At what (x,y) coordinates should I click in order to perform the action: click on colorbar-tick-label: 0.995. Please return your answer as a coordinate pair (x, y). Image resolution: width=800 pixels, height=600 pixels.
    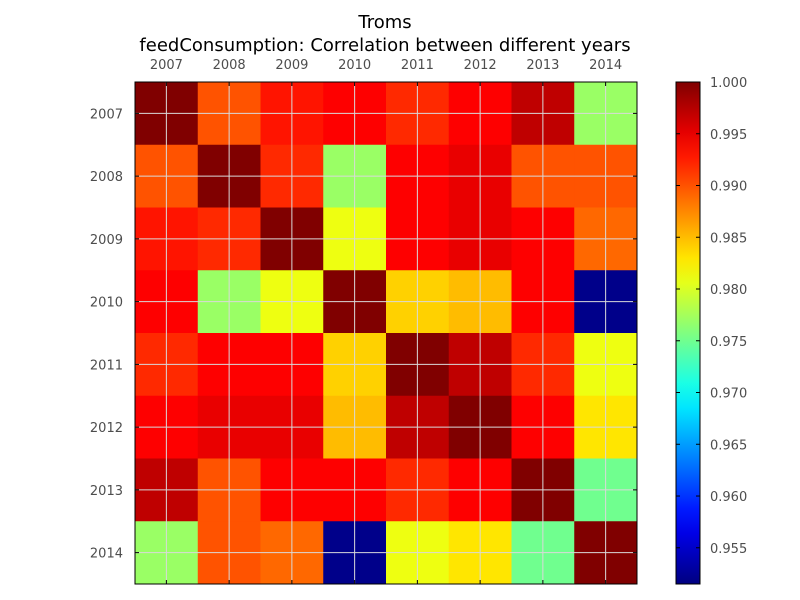
    Looking at the image, I should click on (728, 135).